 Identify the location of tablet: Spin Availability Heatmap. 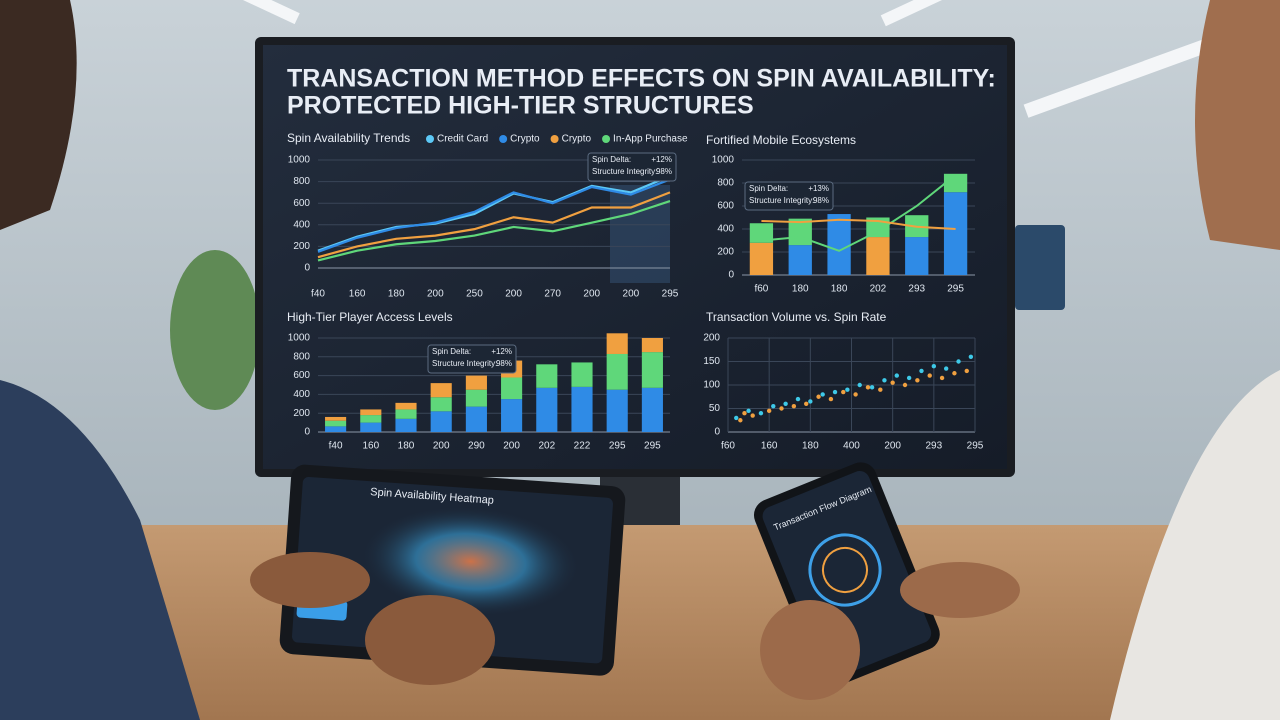
(452, 570).